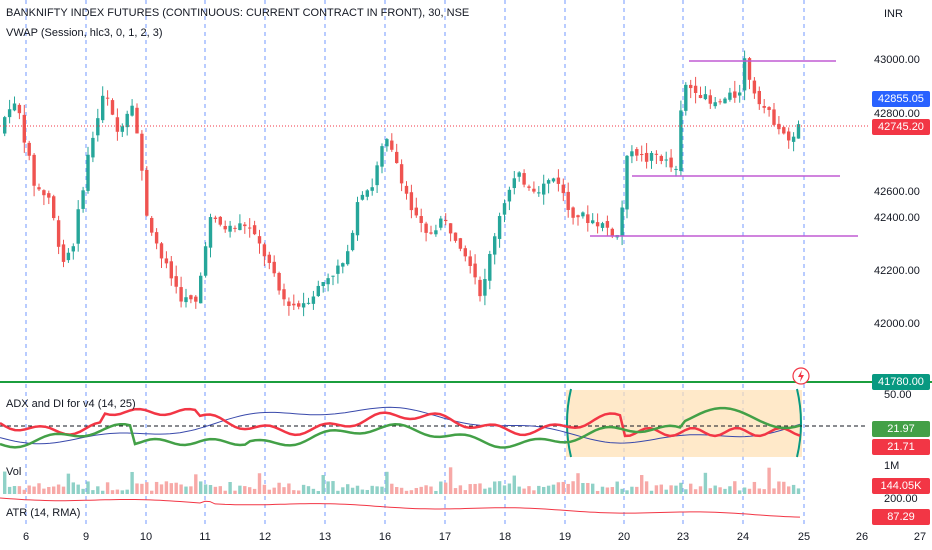 The width and height of the screenshot is (932, 550). What do you see at coordinates (445, 537) in the screenshot?
I see `time-label-17: 17` at bounding box center [445, 537].